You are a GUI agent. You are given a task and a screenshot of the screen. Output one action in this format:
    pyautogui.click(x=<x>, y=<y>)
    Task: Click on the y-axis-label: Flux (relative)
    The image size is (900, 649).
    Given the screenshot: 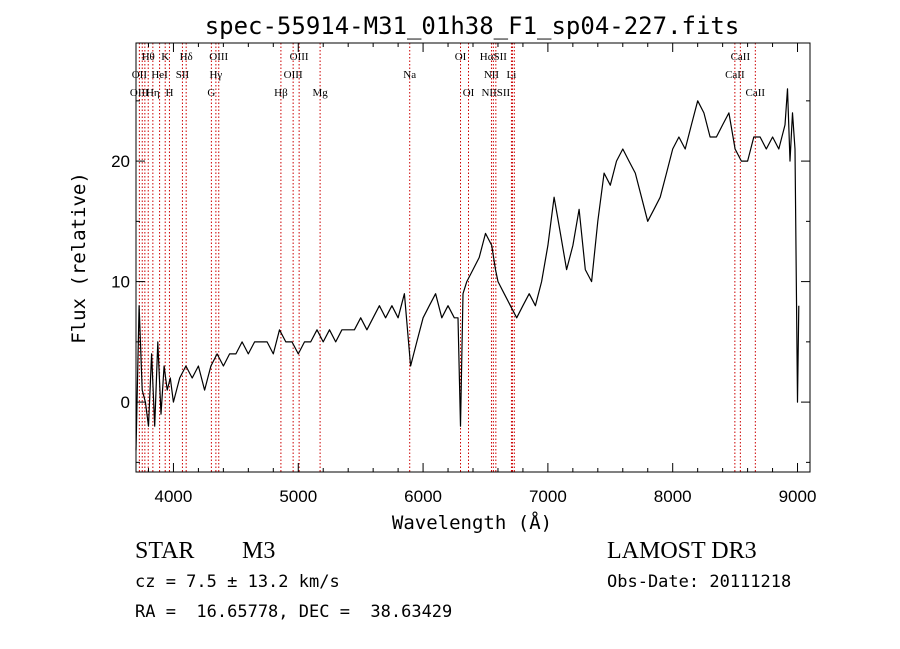 What is the action you would take?
    pyautogui.click(x=79, y=258)
    